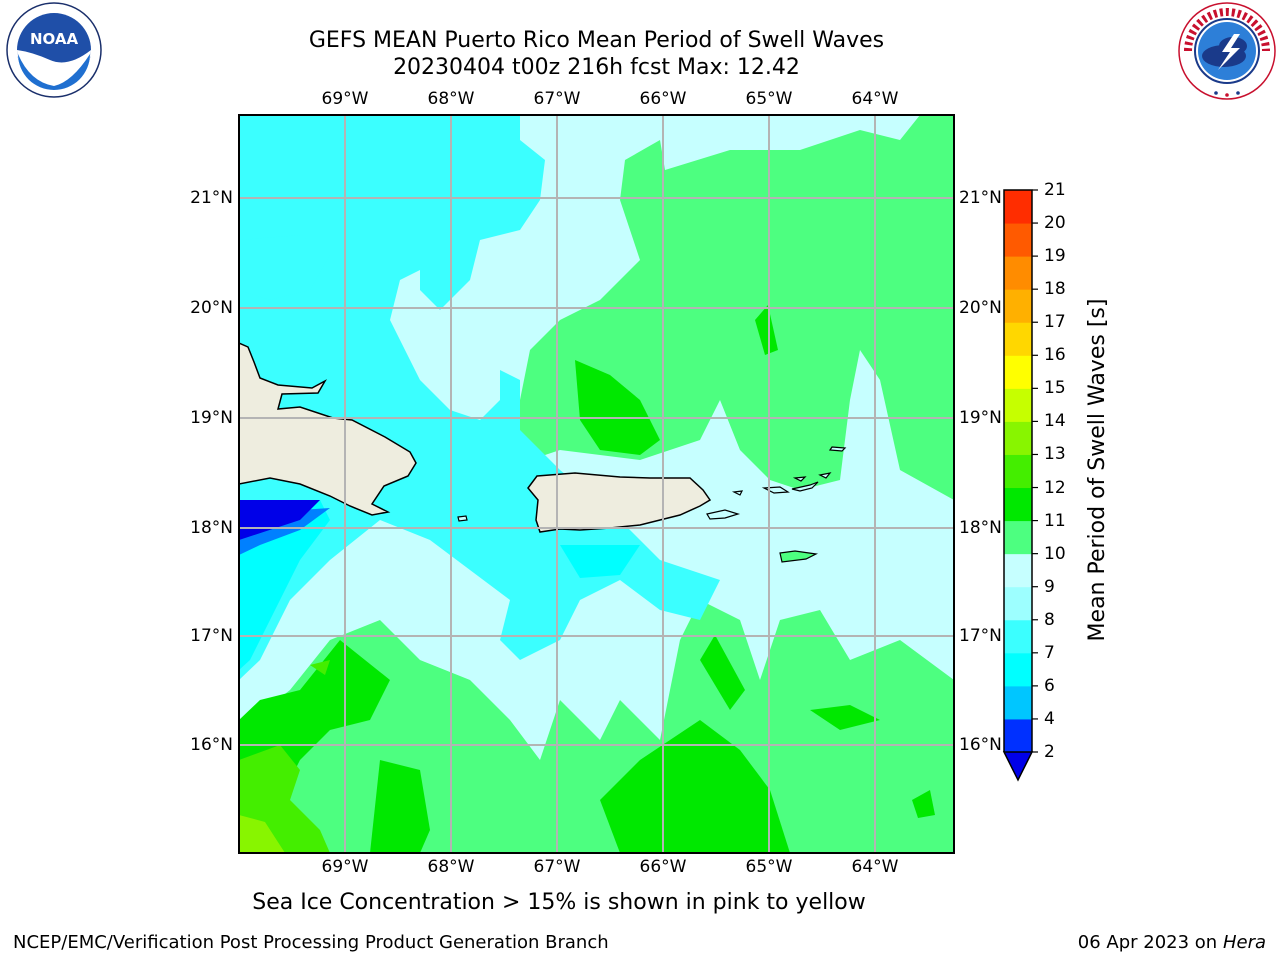  I want to click on swell-11-12-region, so click(320, 667).